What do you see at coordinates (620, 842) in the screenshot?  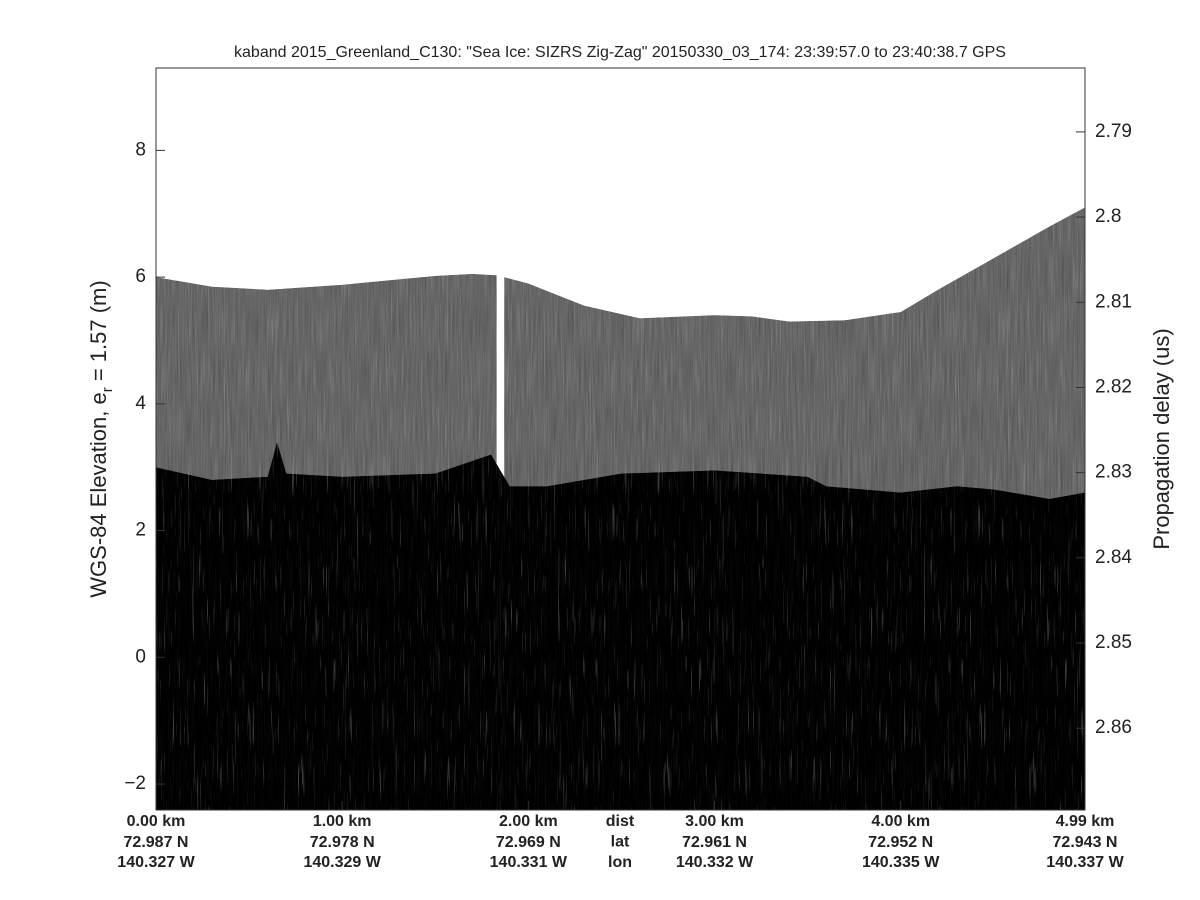 I see `x-row-name: lat` at bounding box center [620, 842].